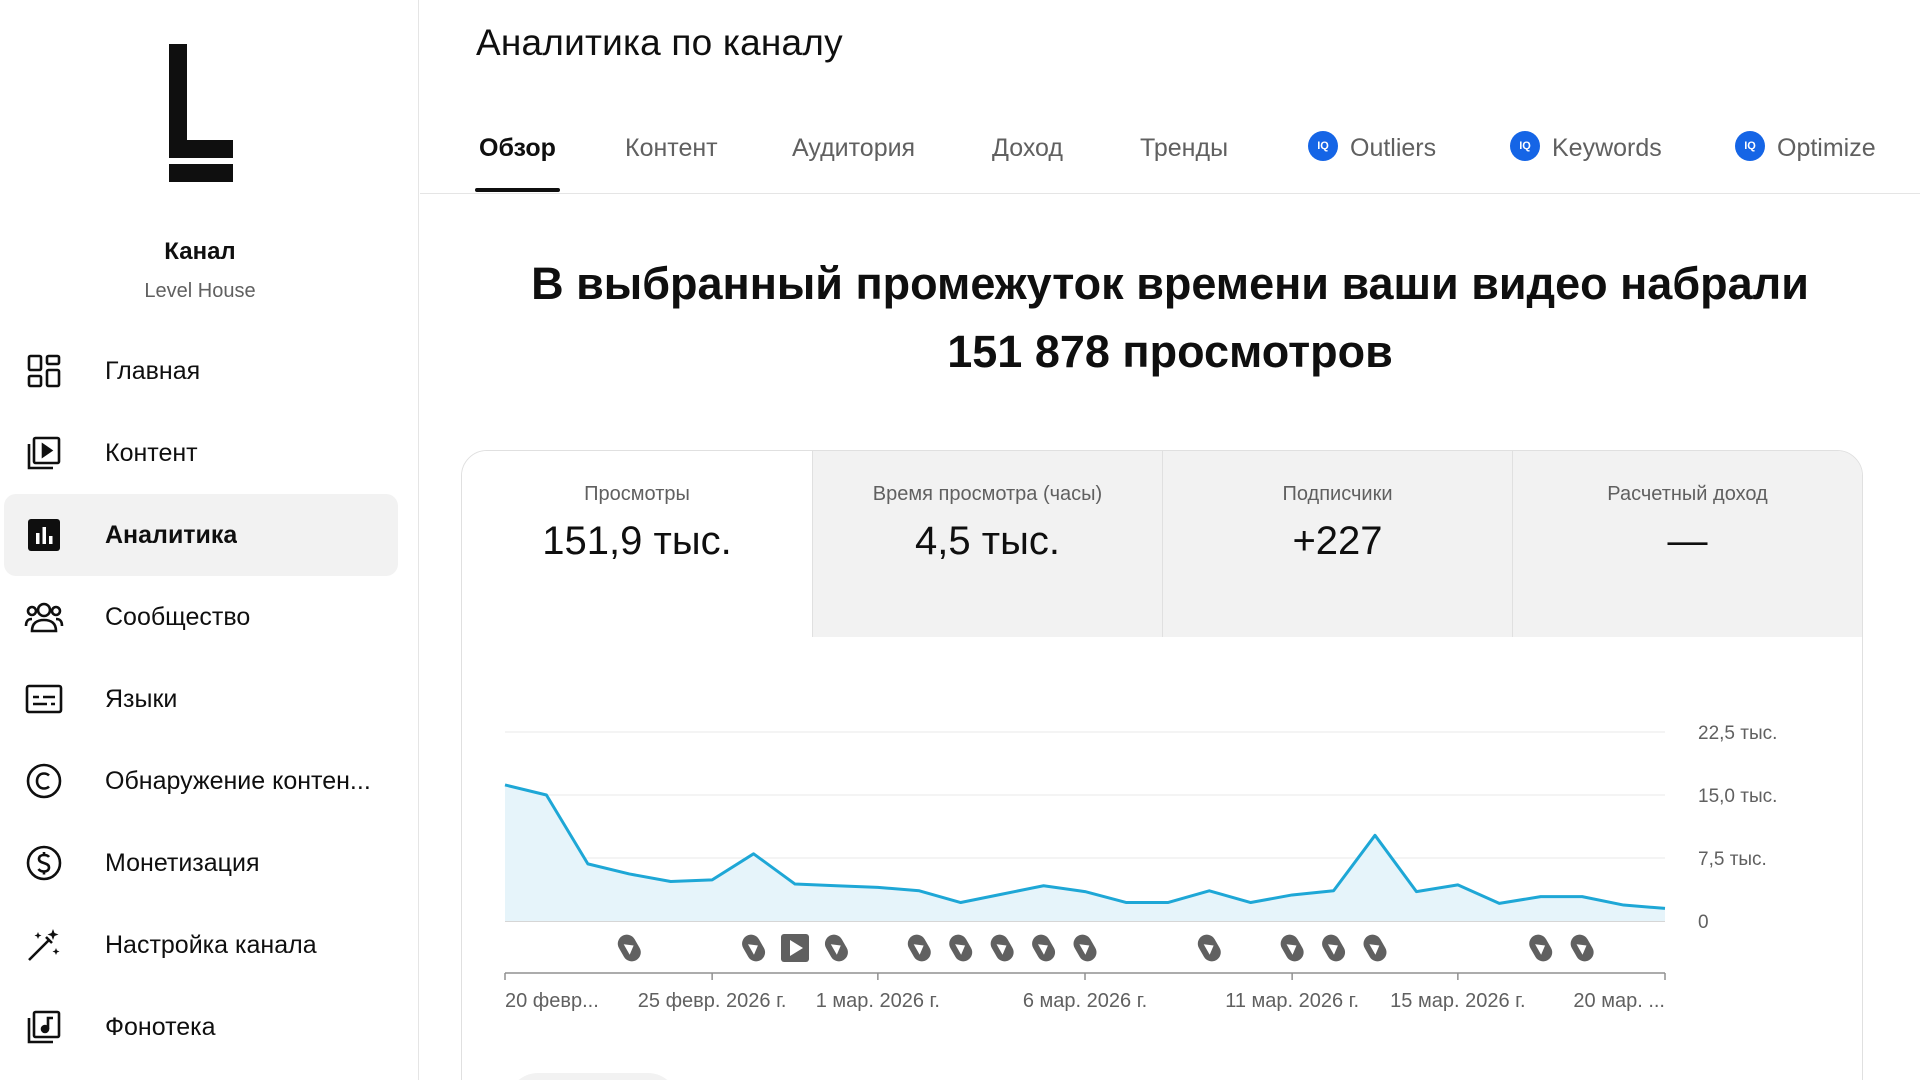 The width and height of the screenshot is (1920, 1080). What do you see at coordinates (593, 1076) in the screenshot?
I see `see-more-button` at bounding box center [593, 1076].